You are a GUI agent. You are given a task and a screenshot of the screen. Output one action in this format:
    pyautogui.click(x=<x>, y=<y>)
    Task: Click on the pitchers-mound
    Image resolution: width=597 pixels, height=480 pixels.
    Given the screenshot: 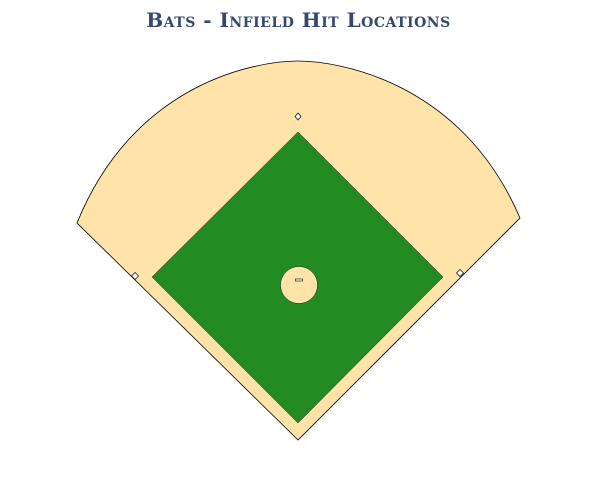 What is the action you would take?
    pyautogui.click(x=299, y=285)
    